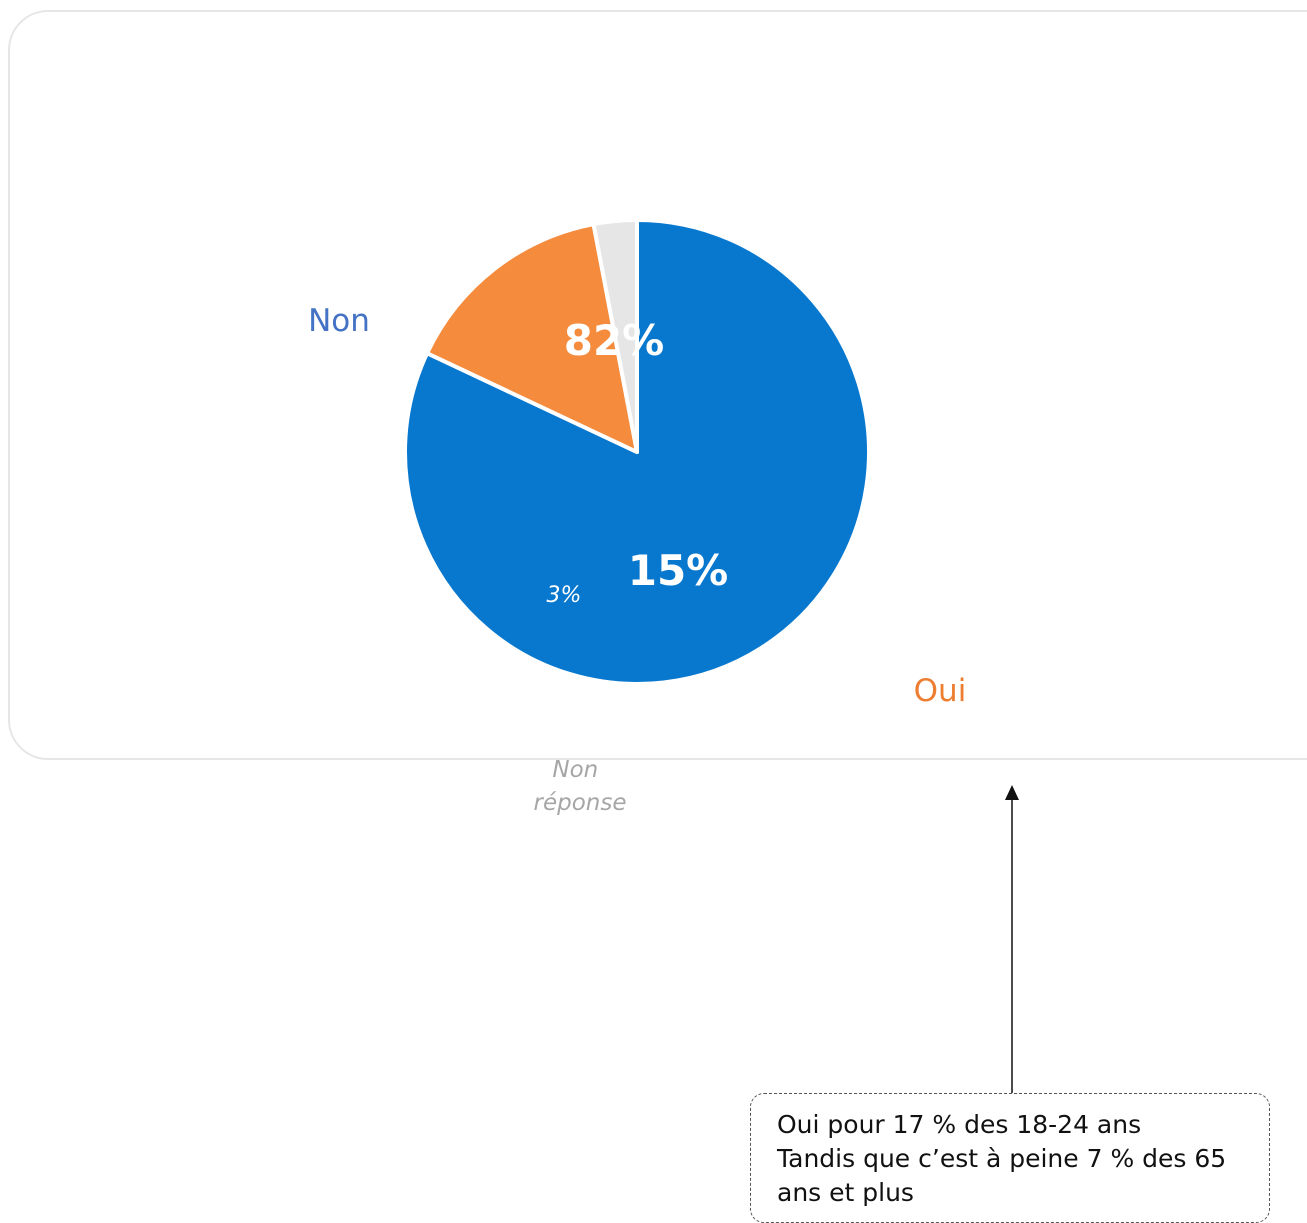 This screenshot has width=1307, height=1223. Describe the element at coordinates (1002, 1158) in the screenshot. I see `annotation-line-2: Tandis que c’est à peine 7 % des 65` at that location.